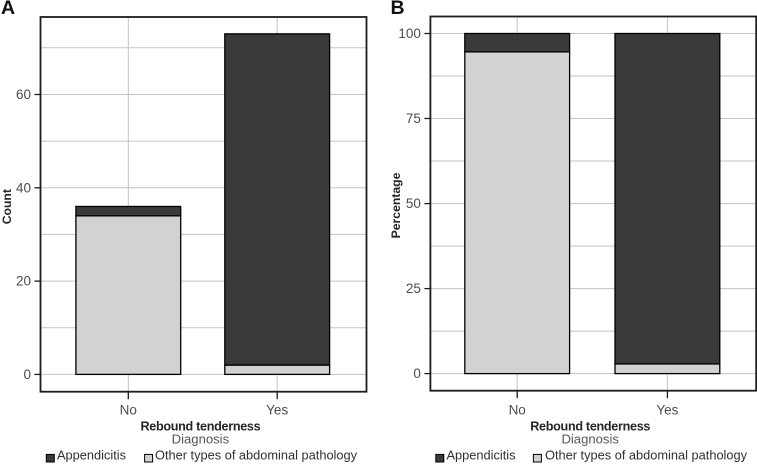  I want to click on svg-text: B, so click(398, 9).